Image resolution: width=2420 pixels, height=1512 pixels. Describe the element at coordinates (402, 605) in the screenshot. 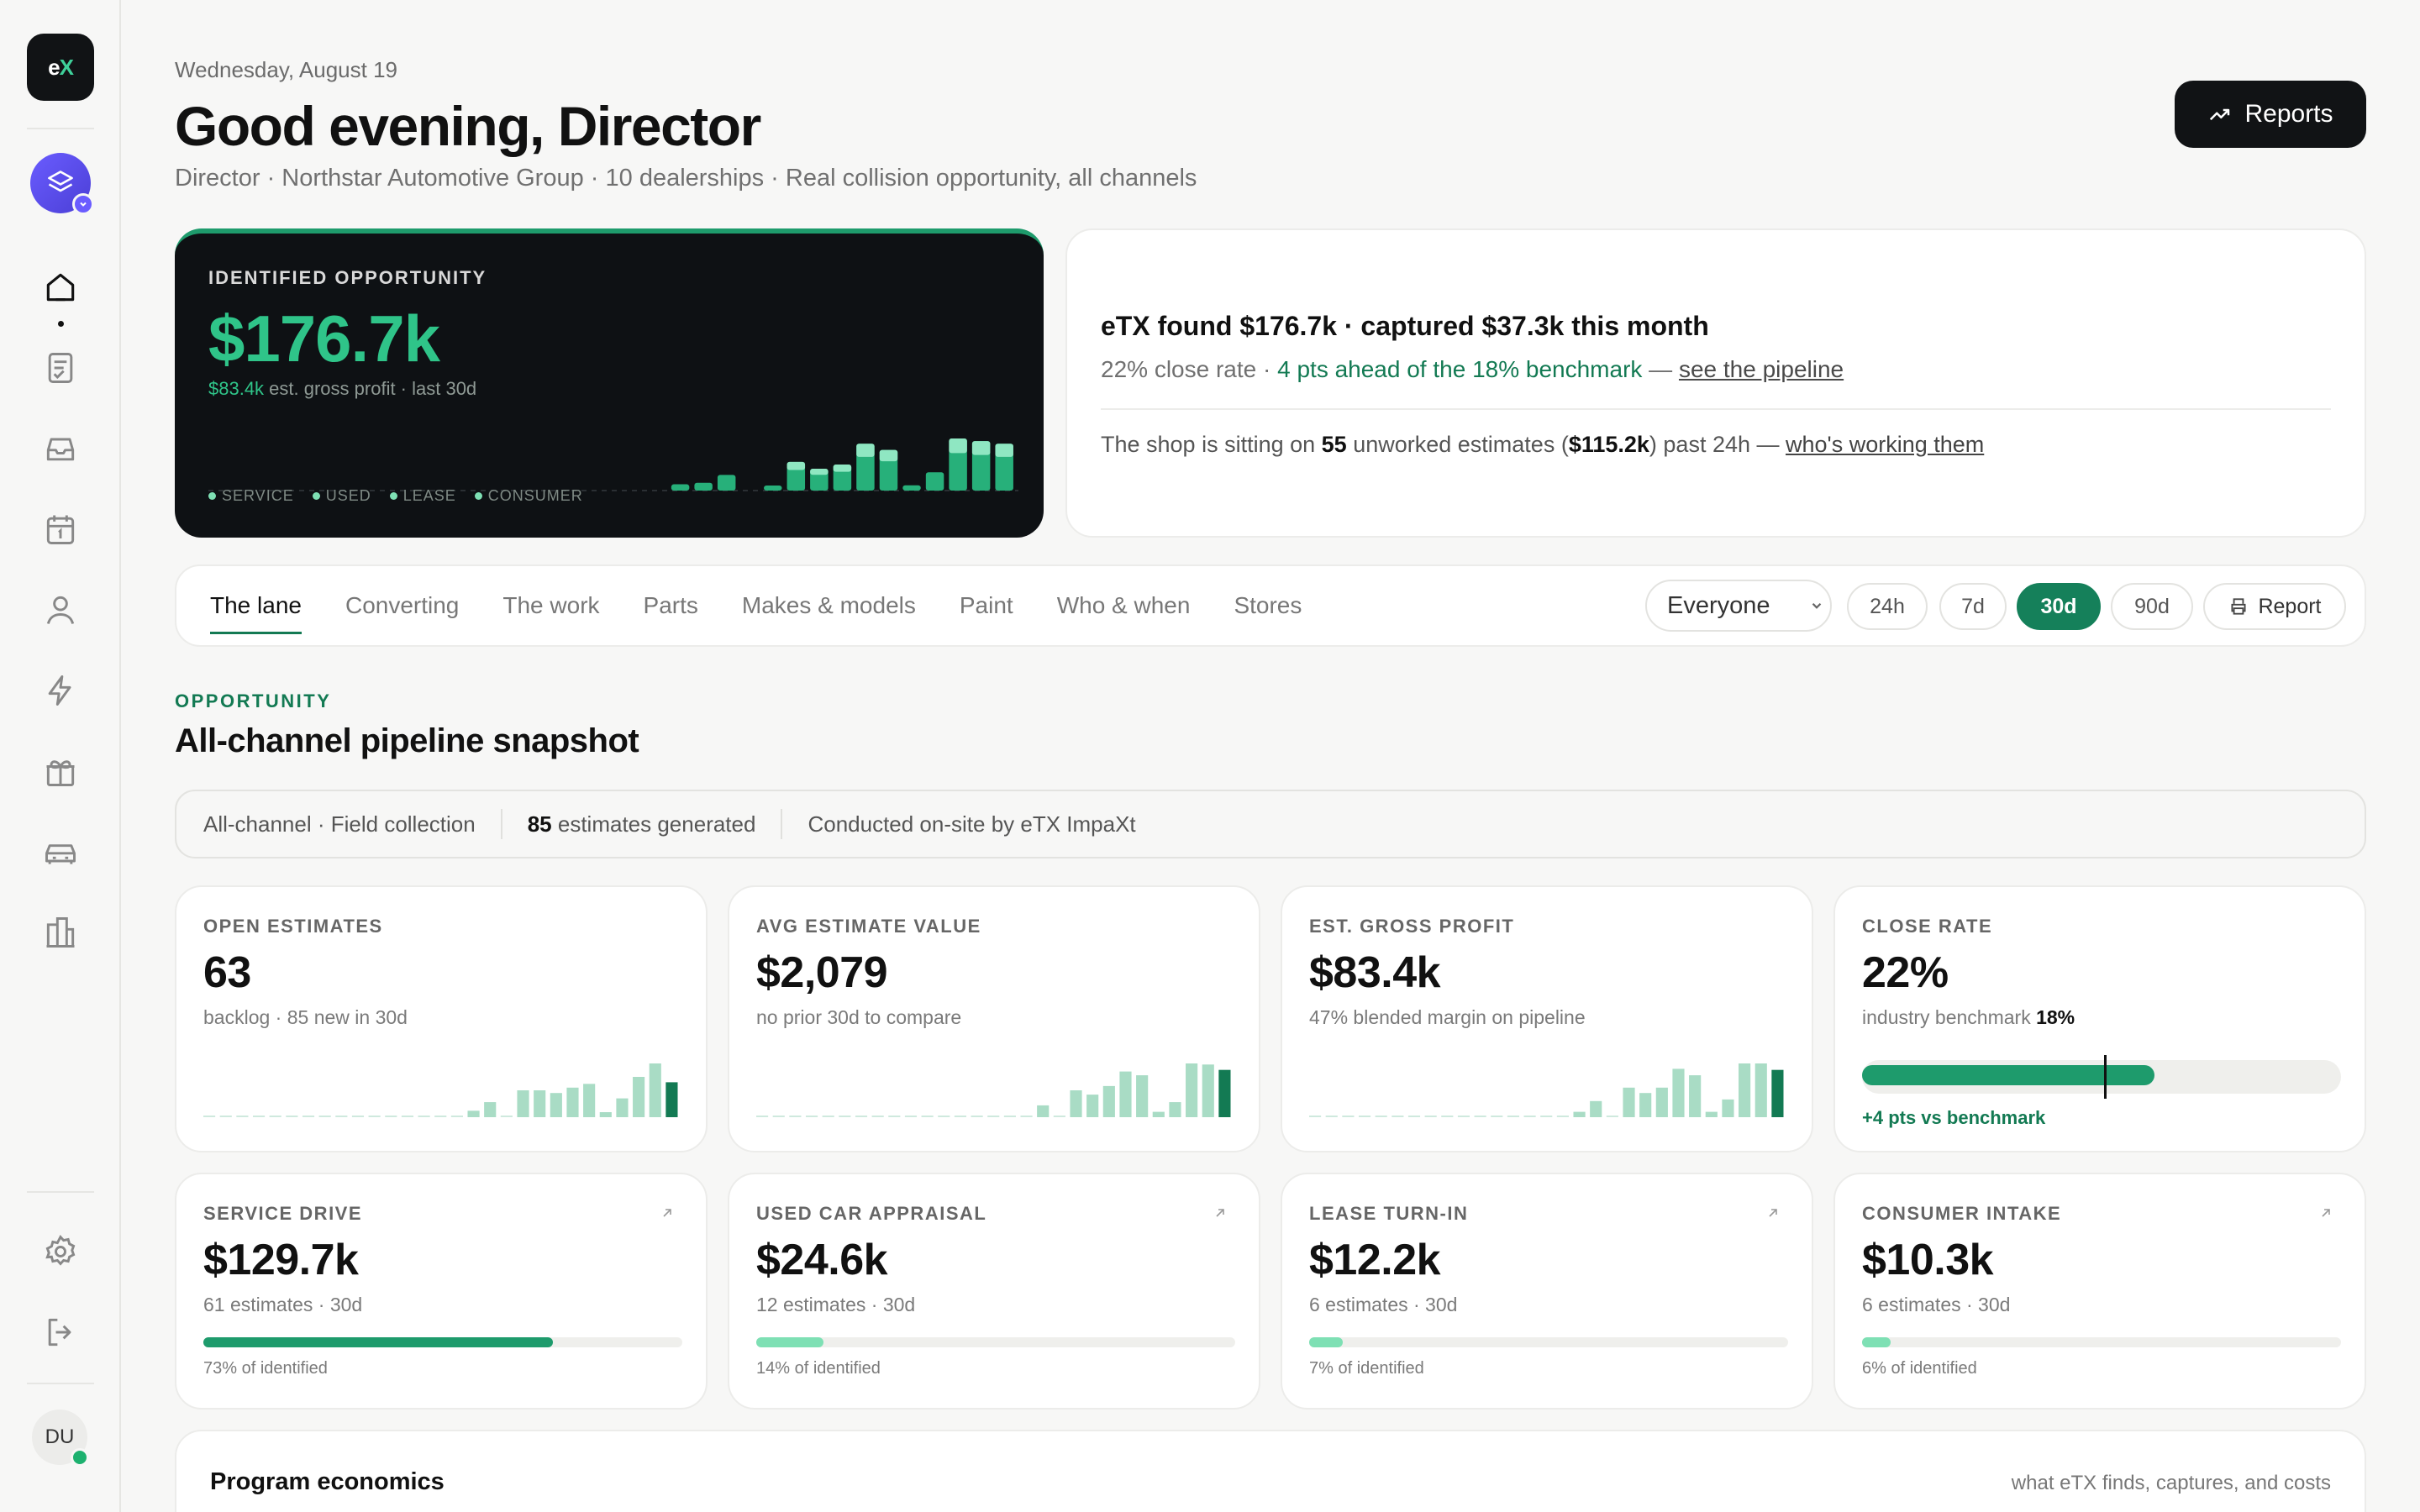

I see `tab-converting: Converting` at that location.